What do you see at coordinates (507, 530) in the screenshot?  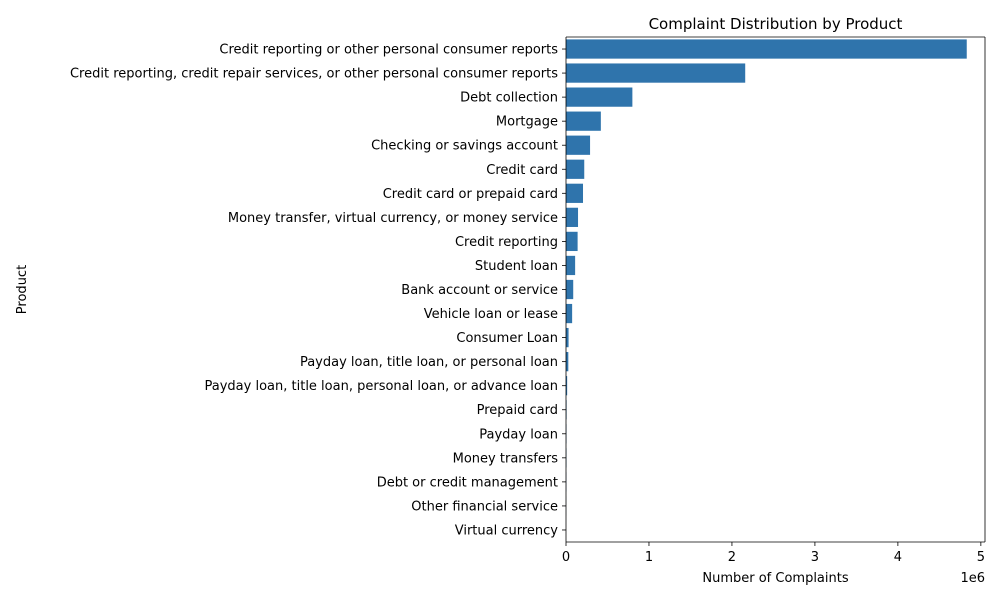 I see `y-tick-label: Virtual currency` at bounding box center [507, 530].